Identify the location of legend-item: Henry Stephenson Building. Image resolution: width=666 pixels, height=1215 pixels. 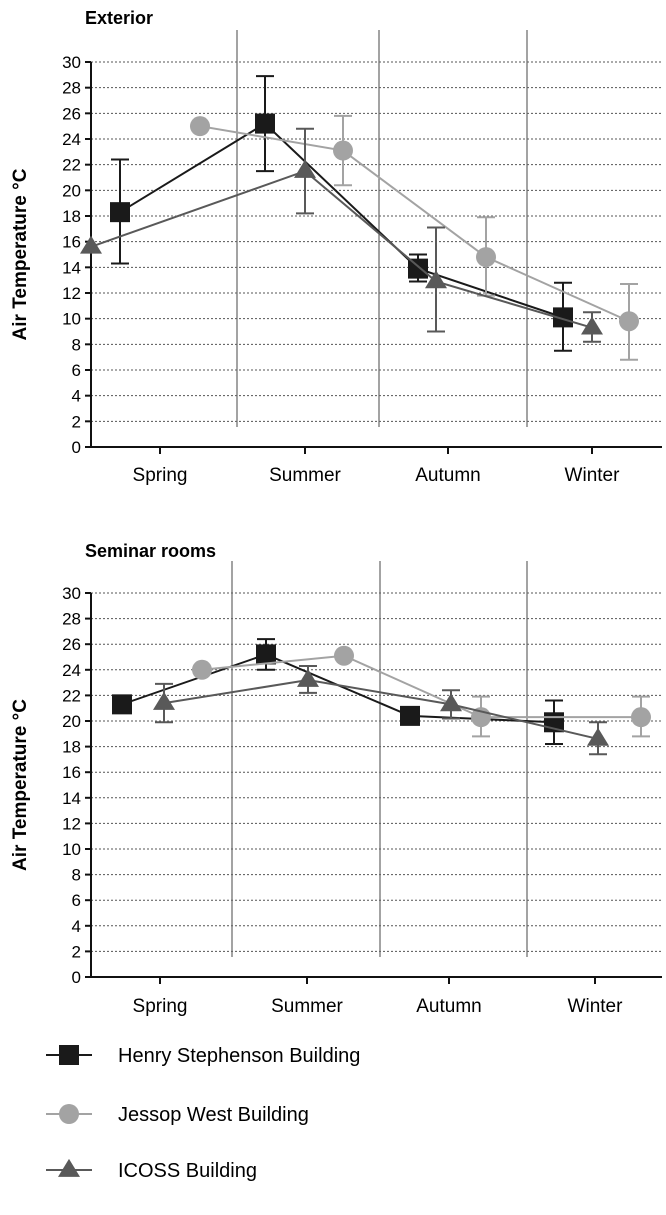
(203, 1056).